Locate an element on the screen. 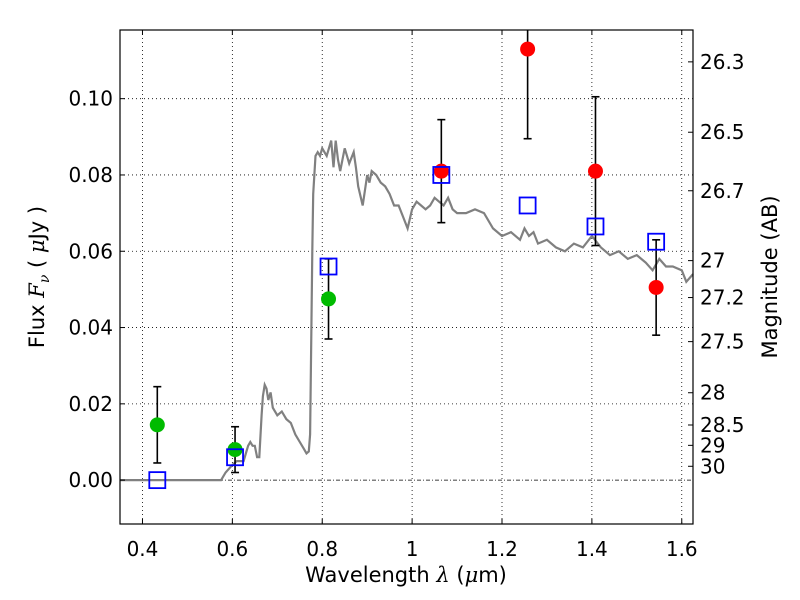 The height and width of the screenshot is (600, 800). x-tick-label: 0.6 is located at coordinates (232, 549).